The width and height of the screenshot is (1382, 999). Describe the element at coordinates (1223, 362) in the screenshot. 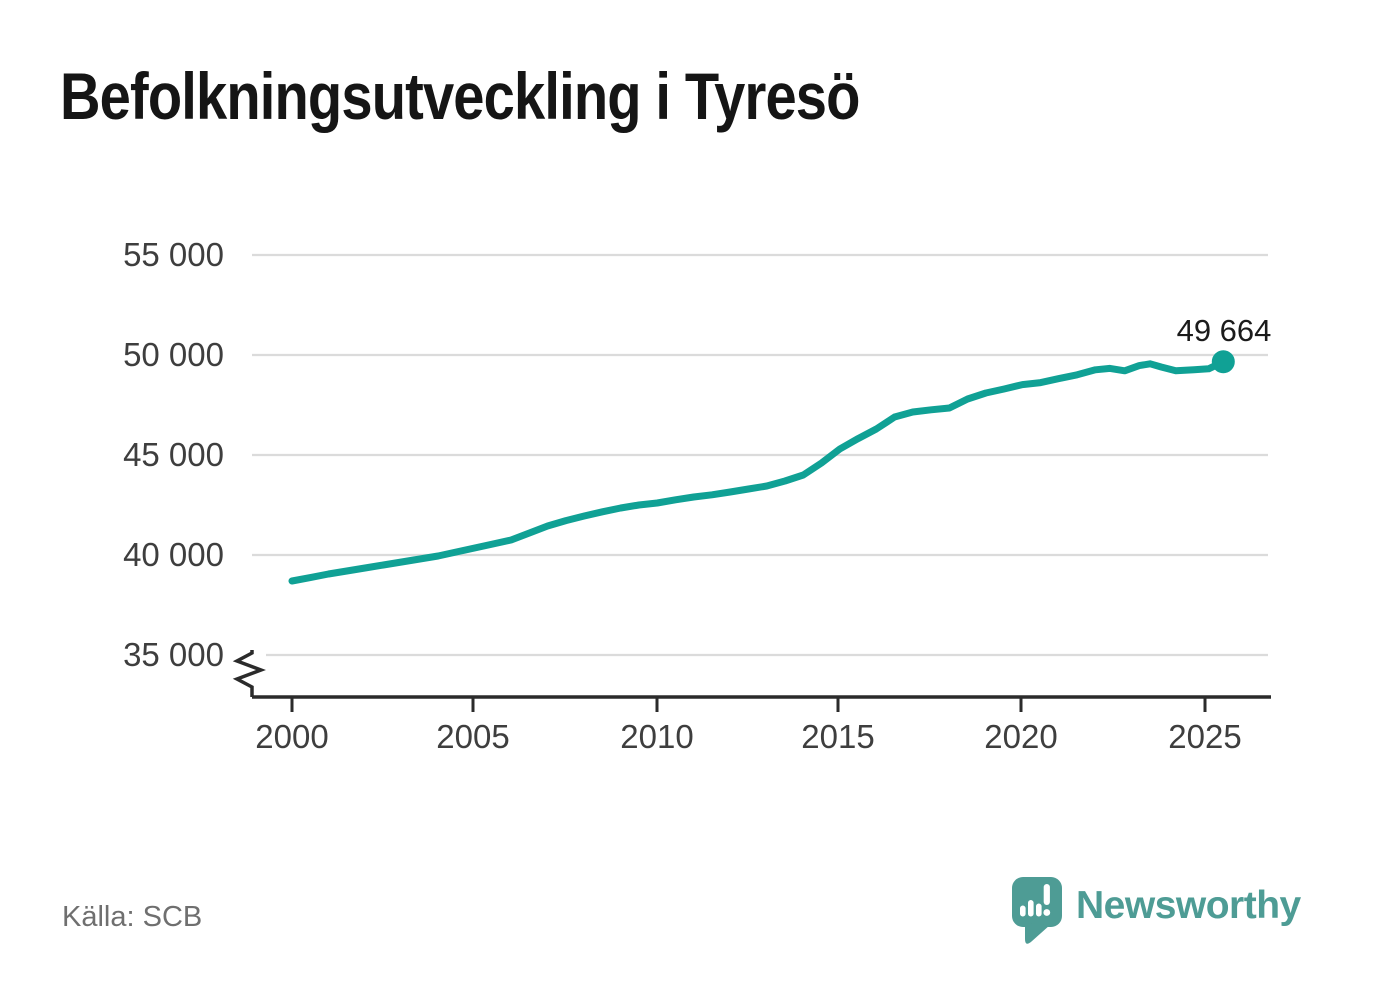

I see `last-data-point-marker` at that location.